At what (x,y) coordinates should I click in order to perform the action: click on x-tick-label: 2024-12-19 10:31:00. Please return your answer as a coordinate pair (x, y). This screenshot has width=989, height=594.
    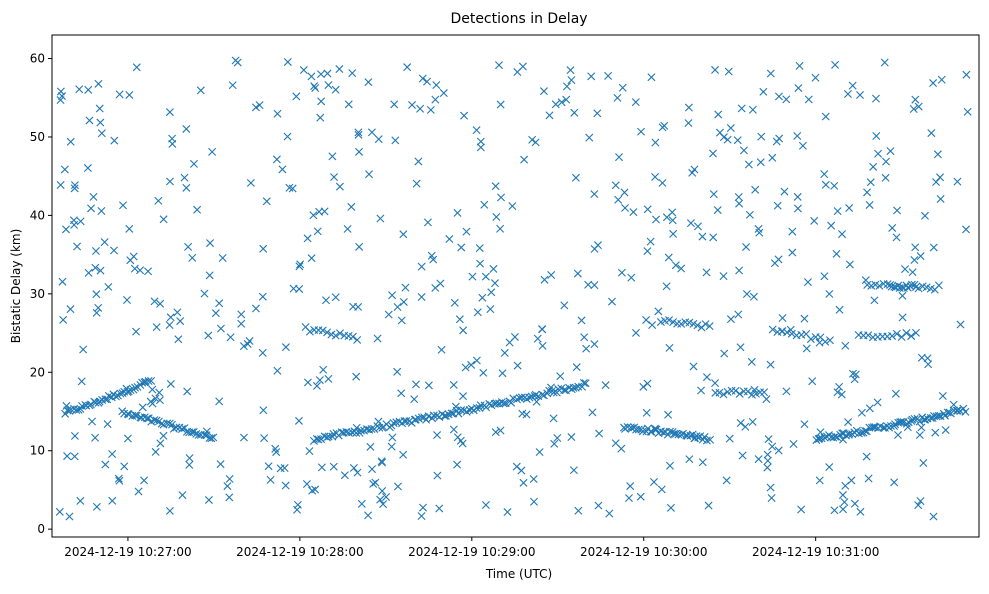
    Looking at the image, I should click on (815, 552).